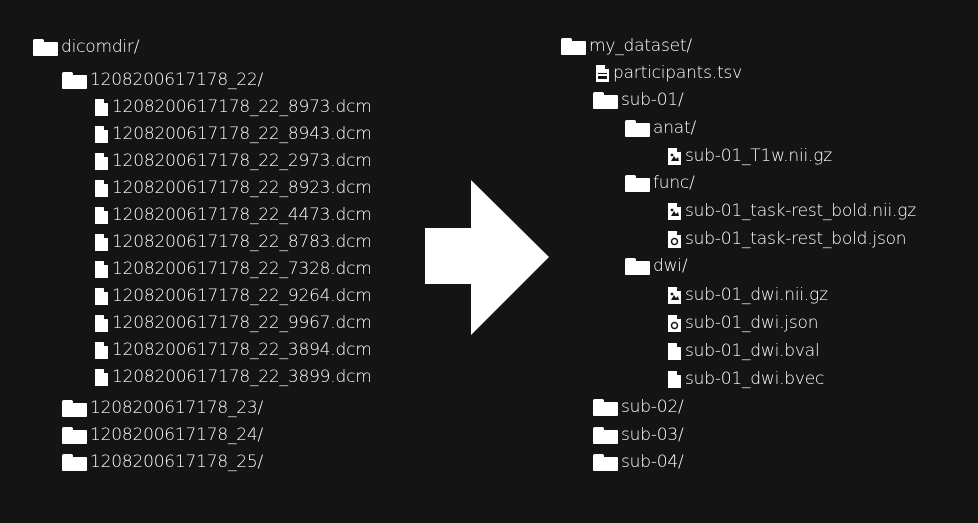 The width and height of the screenshot is (978, 523). I want to click on folder-label: sub-02/, so click(652, 407).